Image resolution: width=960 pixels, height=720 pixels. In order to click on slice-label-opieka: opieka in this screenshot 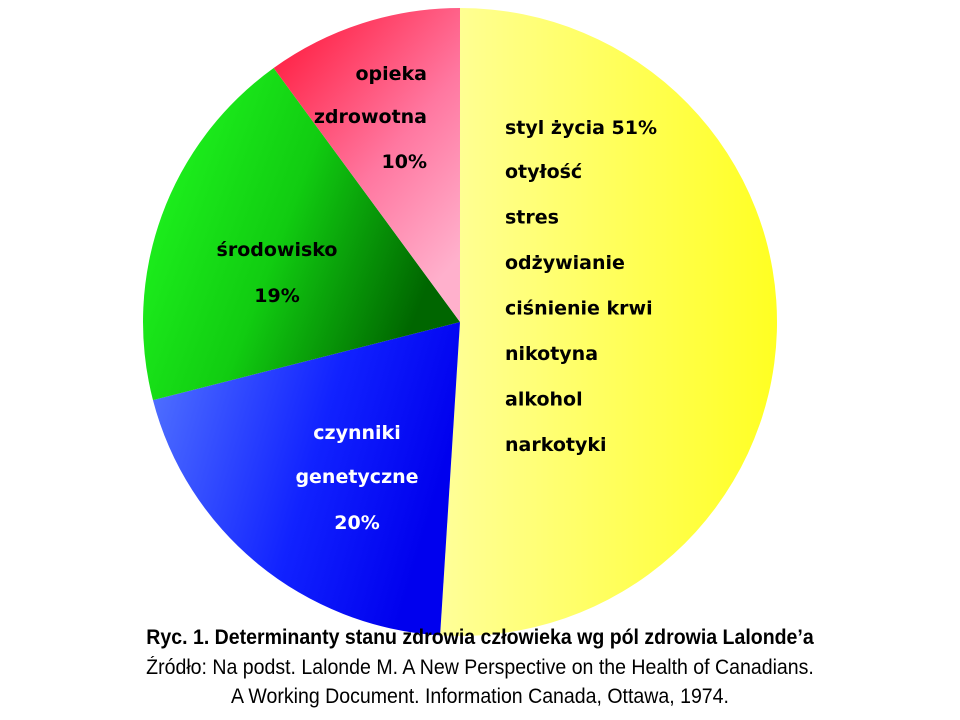, I will do `click(391, 74)`.